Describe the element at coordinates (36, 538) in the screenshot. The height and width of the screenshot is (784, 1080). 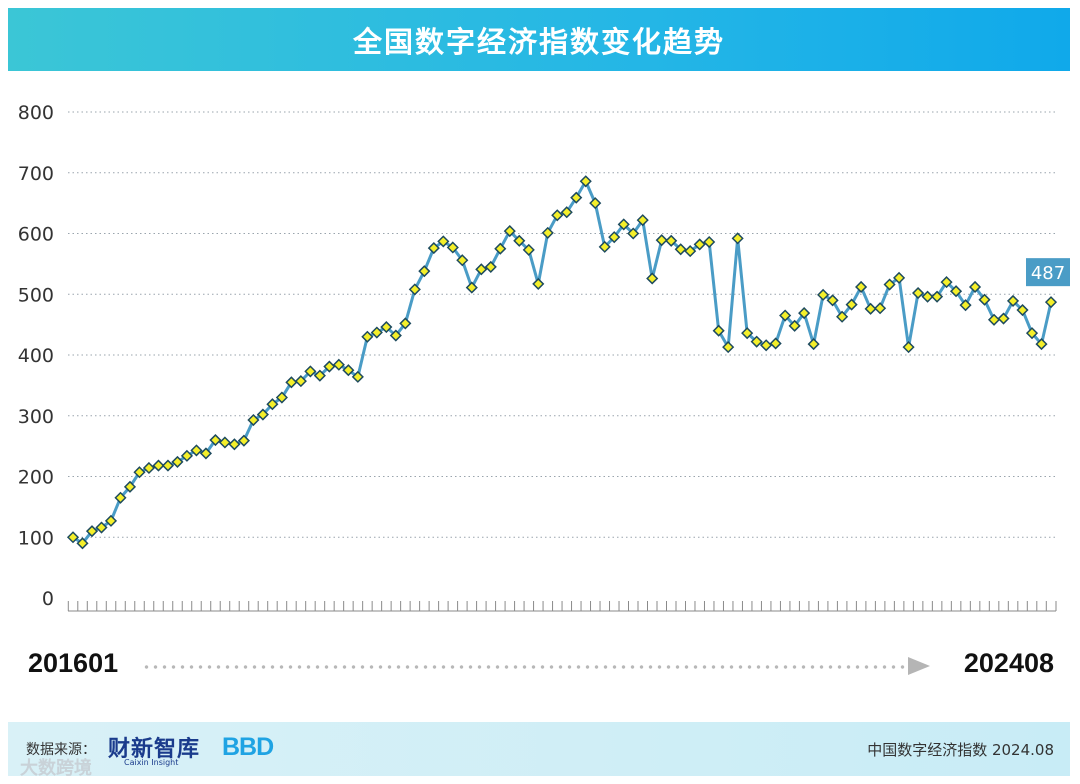
I see `y-tick-label-100: 100` at that location.